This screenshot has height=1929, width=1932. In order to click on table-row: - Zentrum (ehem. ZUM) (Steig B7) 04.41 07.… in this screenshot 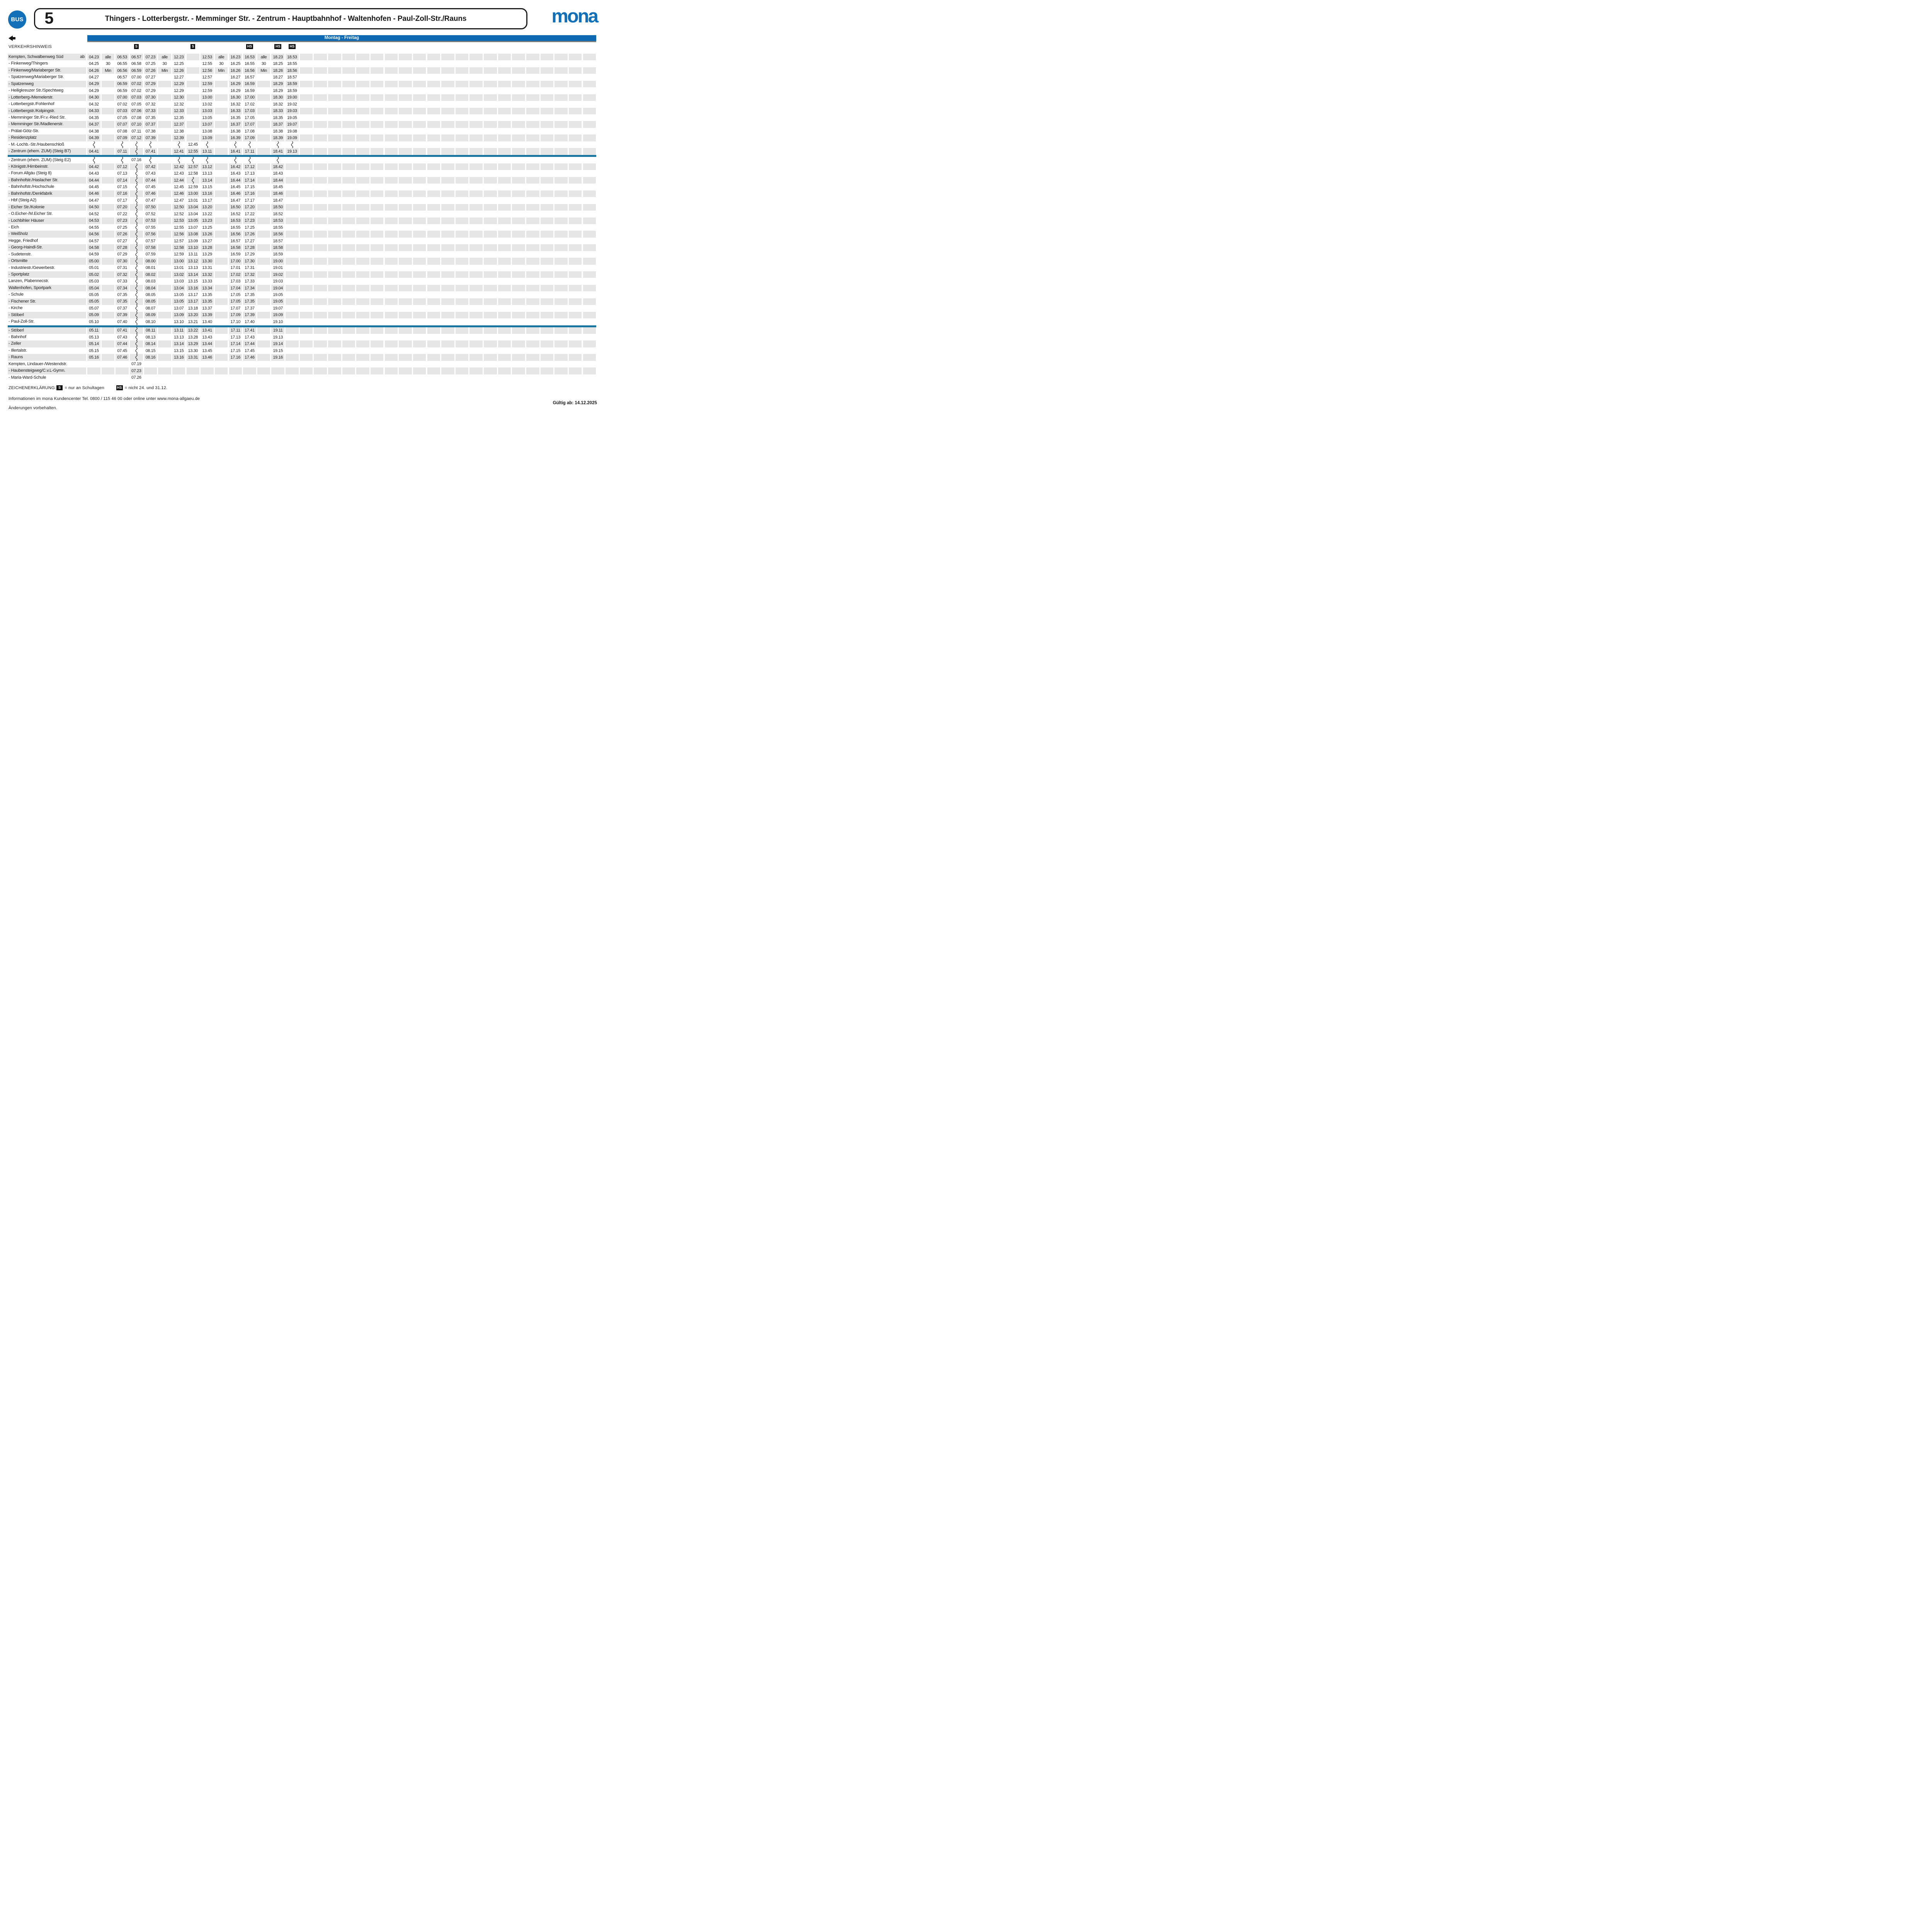, I will do `click(302, 151)`.